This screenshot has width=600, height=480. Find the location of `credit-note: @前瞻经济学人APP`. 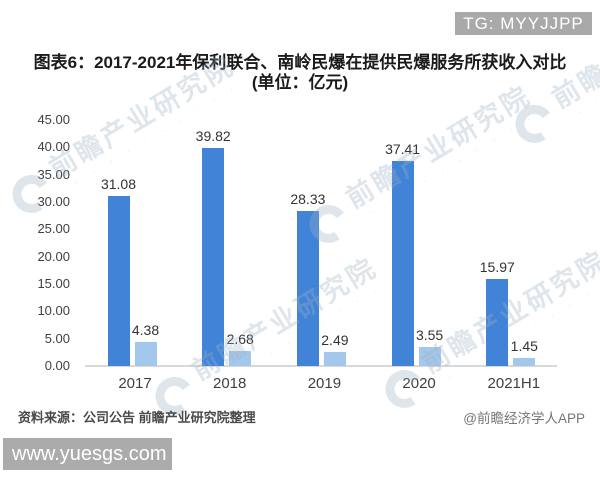

credit-note: @前瞻经济学人APP is located at coordinates (524, 418).